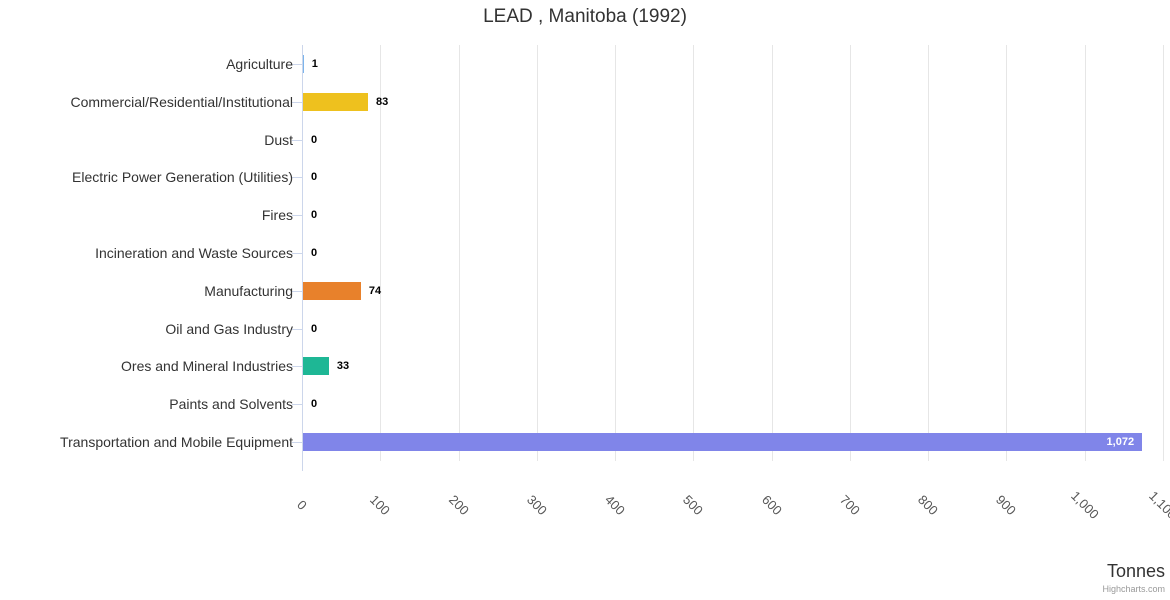  Describe the element at coordinates (248, 290) in the screenshot. I see `category-label-manufacturing: Manufacturing` at that location.